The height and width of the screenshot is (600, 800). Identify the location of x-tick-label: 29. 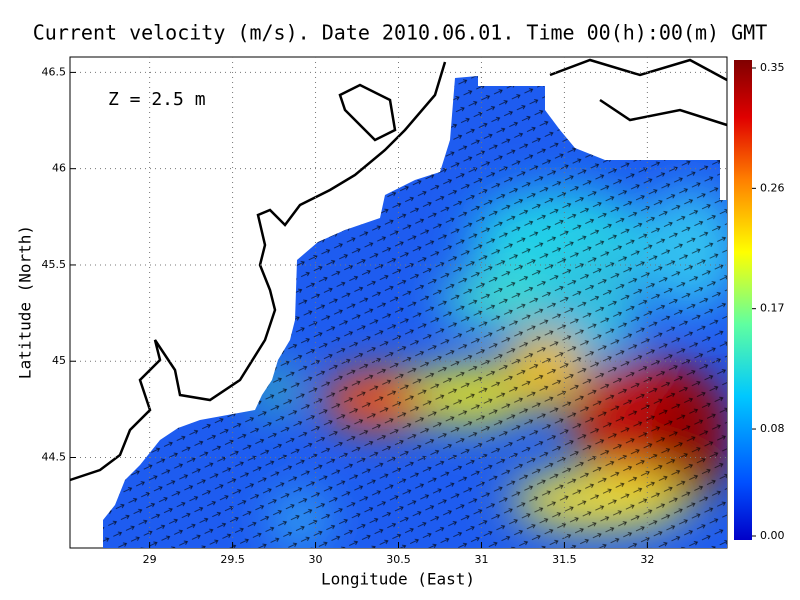
(150, 559).